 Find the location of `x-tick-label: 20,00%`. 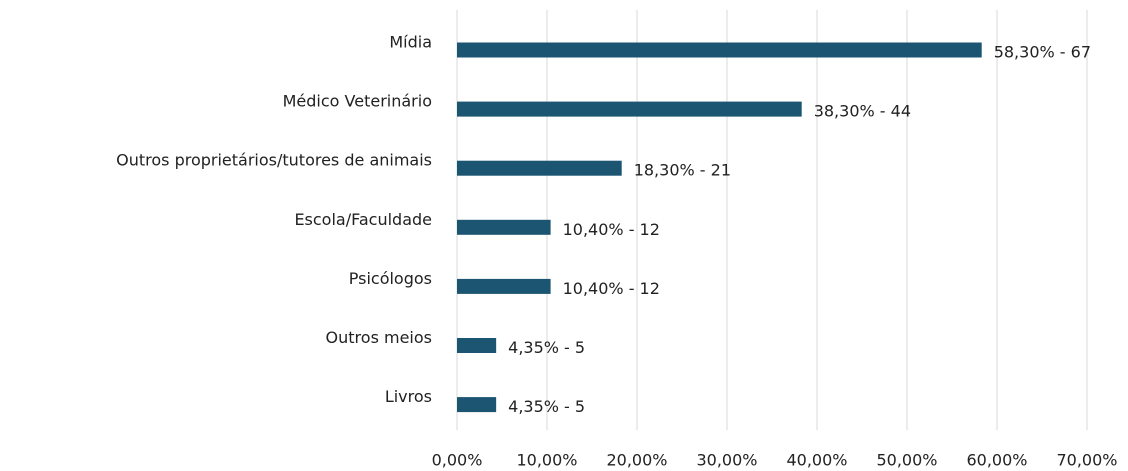

x-tick-label: 20,00% is located at coordinates (636, 460).